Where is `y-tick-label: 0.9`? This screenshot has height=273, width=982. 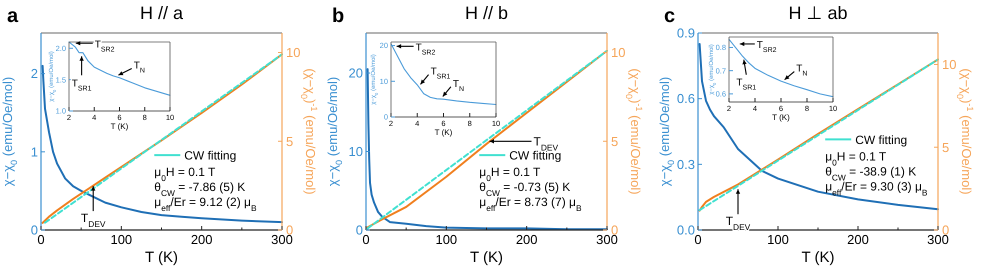 y-tick-label: 0.9 is located at coordinates (685, 33).